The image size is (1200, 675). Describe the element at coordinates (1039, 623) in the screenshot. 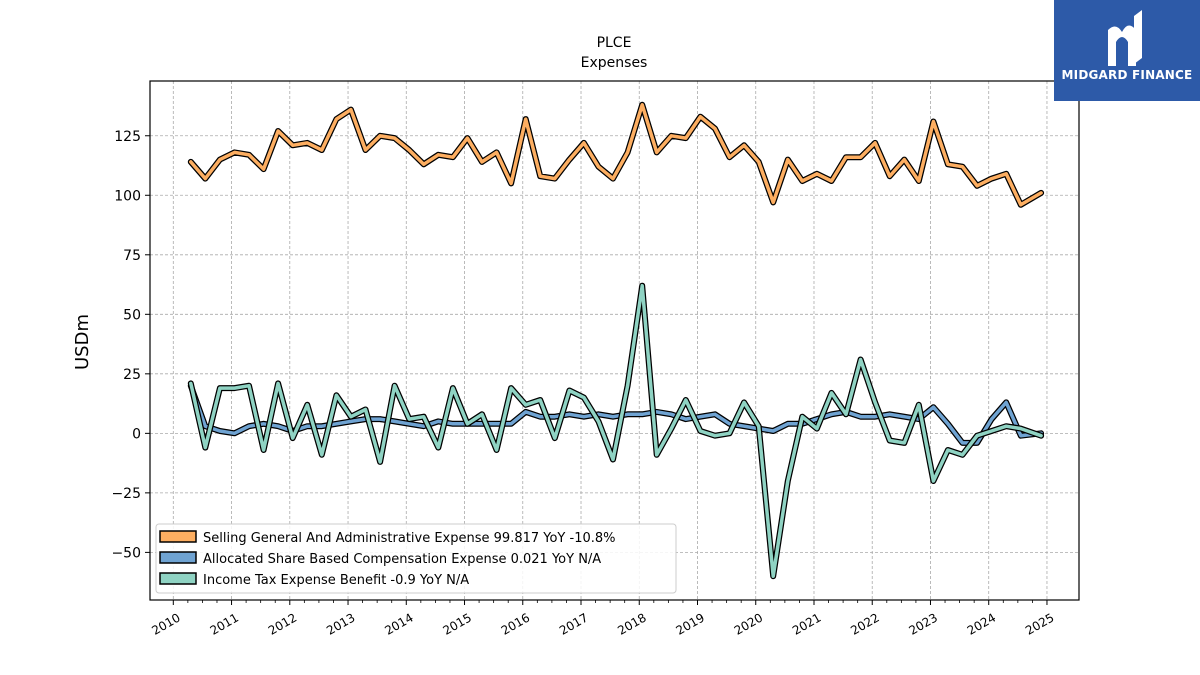

I see `x-tick-label: 2025` at that location.